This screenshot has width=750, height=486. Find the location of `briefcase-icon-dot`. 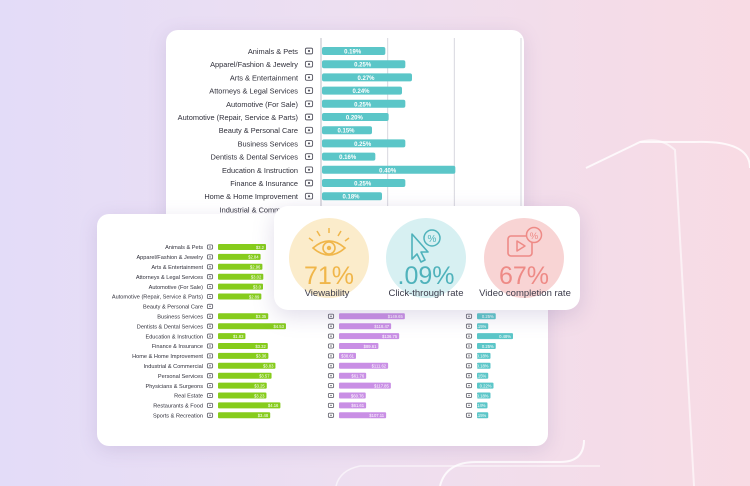

briefcase-icon-dot is located at coordinates (309, 143).